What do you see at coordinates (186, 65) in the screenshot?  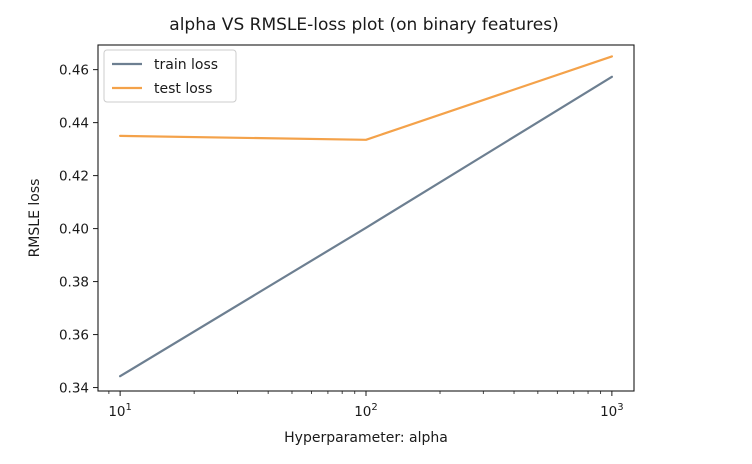 I see `legend-label-0: train loss` at bounding box center [186, 65].